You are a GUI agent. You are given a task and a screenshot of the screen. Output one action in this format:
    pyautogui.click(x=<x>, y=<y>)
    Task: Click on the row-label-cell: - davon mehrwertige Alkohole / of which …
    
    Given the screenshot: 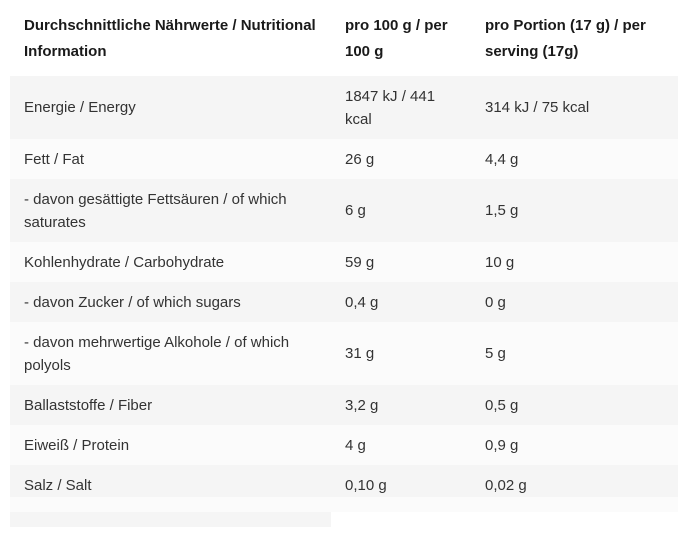 What is the action you would take?
    pyautogui.click(x=170, y=353)
    